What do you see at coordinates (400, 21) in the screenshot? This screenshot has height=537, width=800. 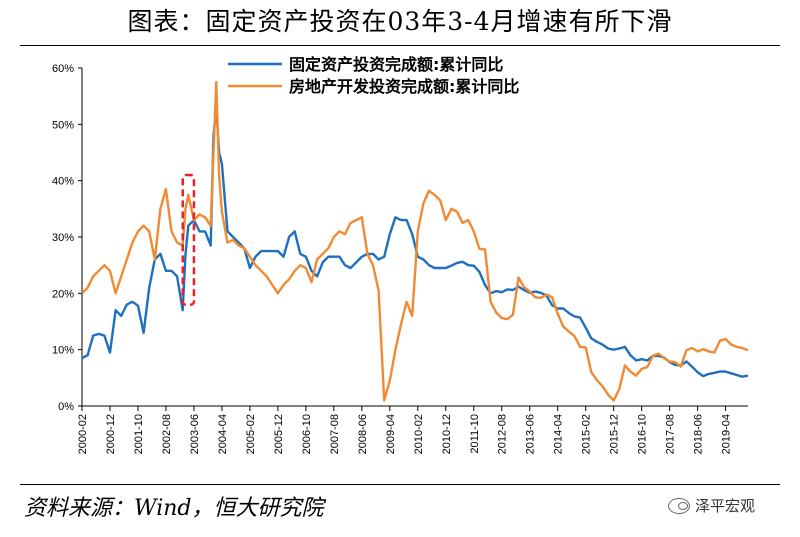 I see `page-title: 图表：固定资产投资在03年3-4月增速有所下滑` at bounding box center [400, 21].